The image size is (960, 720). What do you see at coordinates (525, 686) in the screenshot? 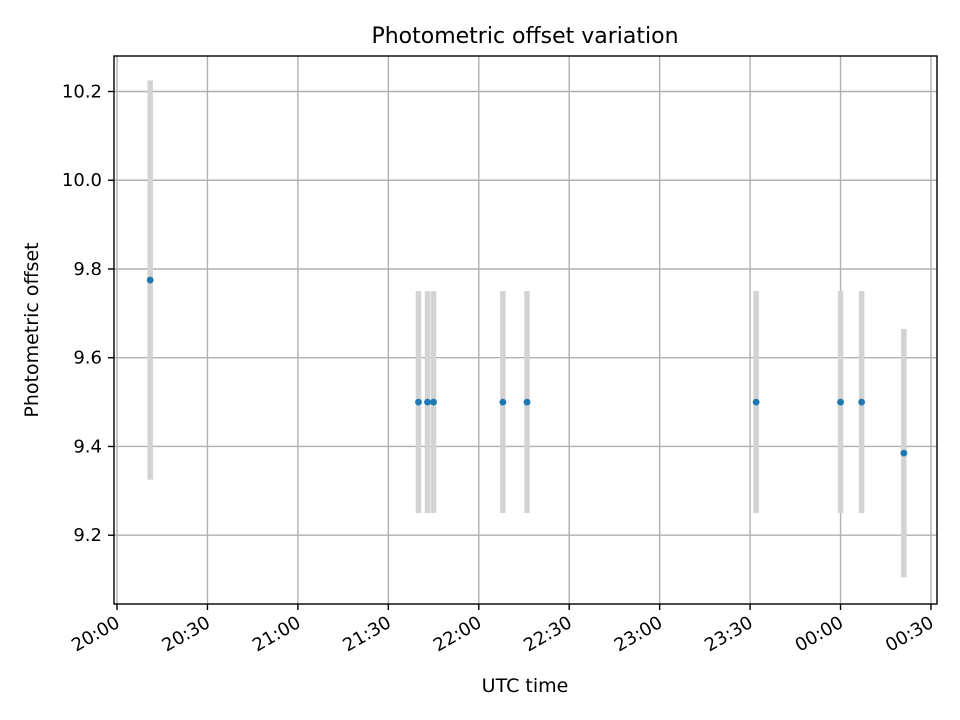
I see `x-axis-label: UTC time` at bounding box center [525, 686].